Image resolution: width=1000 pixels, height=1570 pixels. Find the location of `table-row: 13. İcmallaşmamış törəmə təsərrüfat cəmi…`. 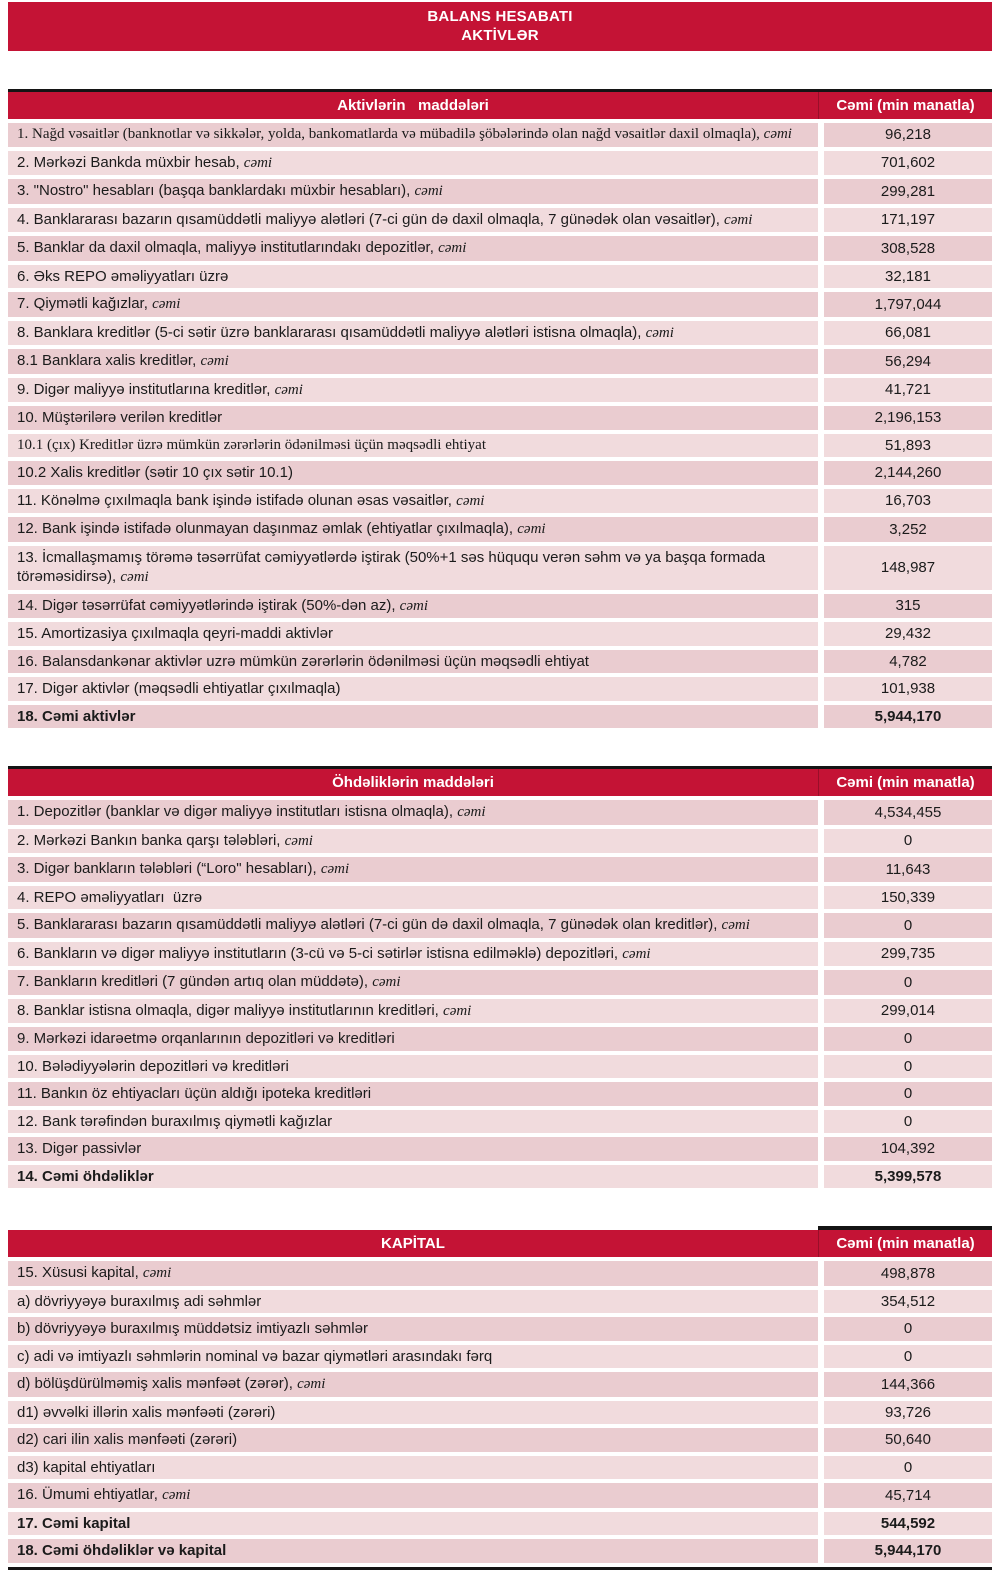

table-row: 13. İcmallaşmamış törəmə təsərrüfat cəmi… is located at coordinates (500, 567).